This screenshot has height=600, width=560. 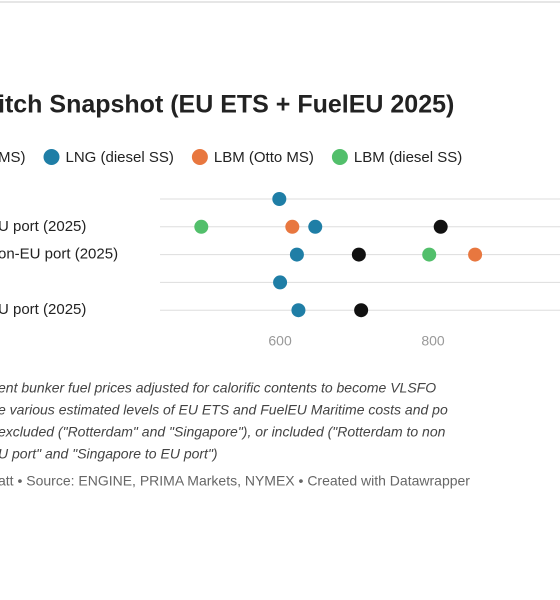 I want to click on legend-label: MS), so click(x=13, y=157).